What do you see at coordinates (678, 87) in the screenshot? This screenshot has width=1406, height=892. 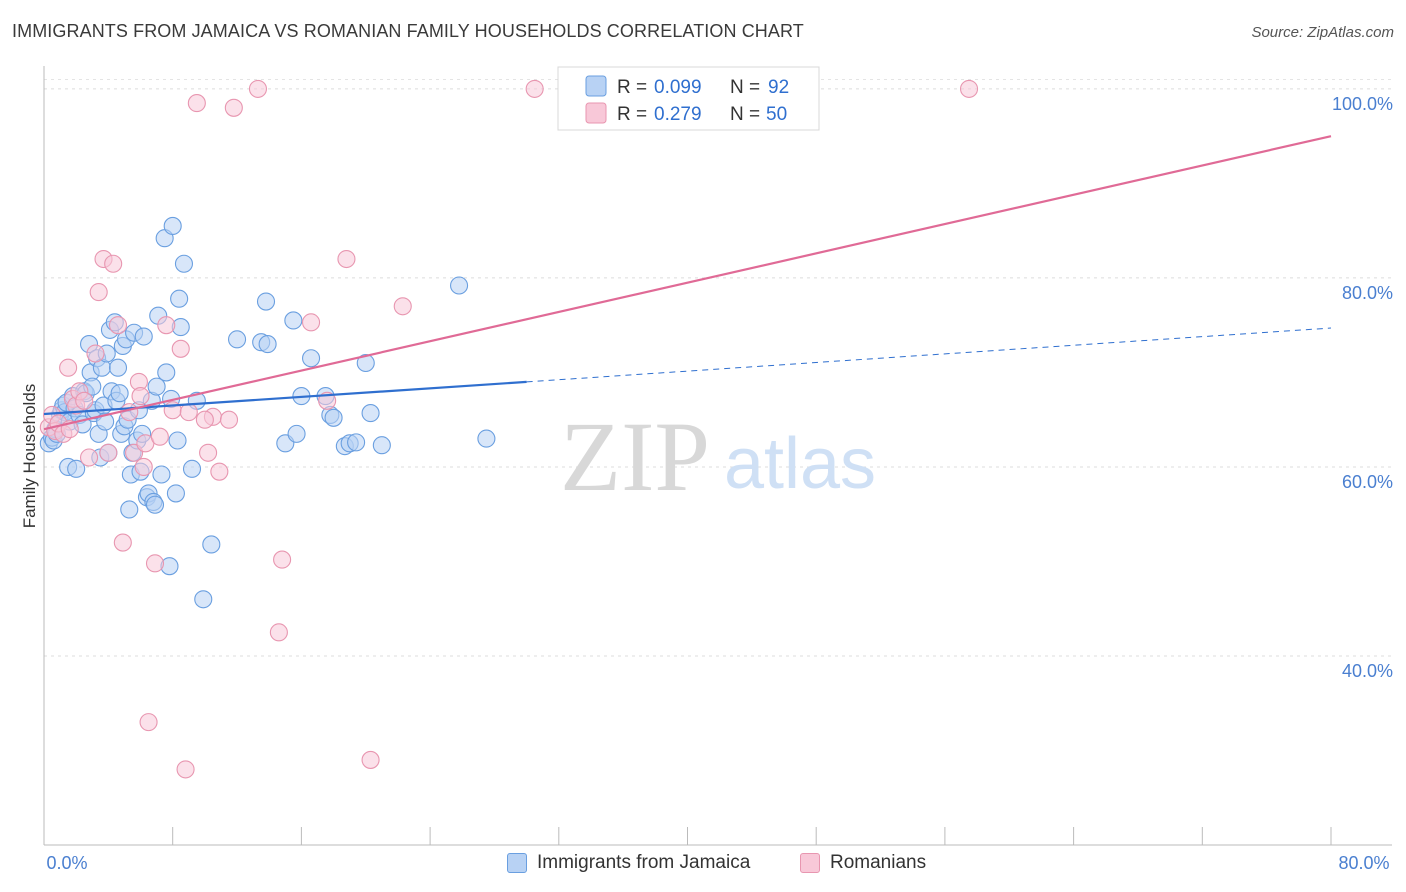 I see `legend-r-value-1: 0.099` at bounding box center [678, 87].